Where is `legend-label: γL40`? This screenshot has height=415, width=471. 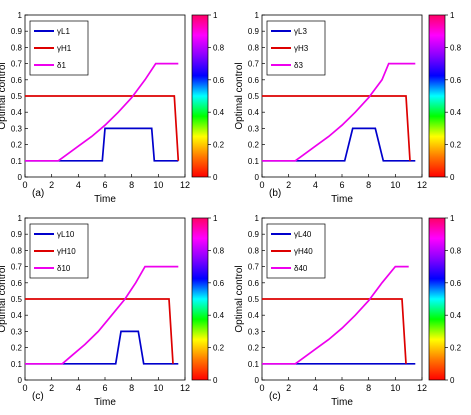 legend-label: γL40 is located at coordinates (303, 234).